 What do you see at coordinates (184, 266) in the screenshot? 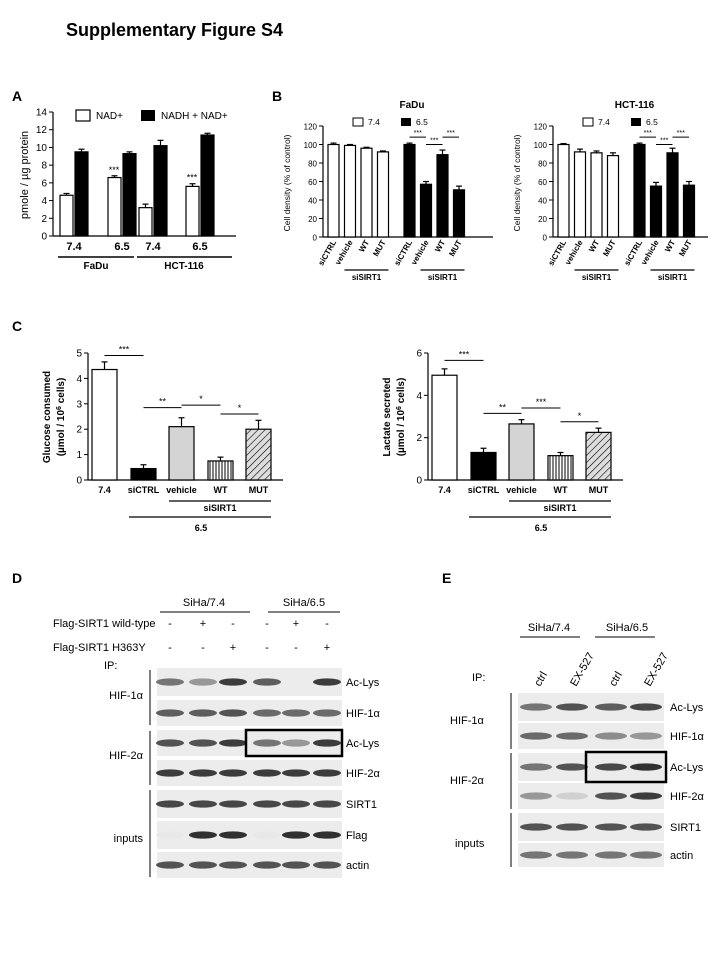
I see `cell-label: HCT-116` at bounding box center [184, 266].